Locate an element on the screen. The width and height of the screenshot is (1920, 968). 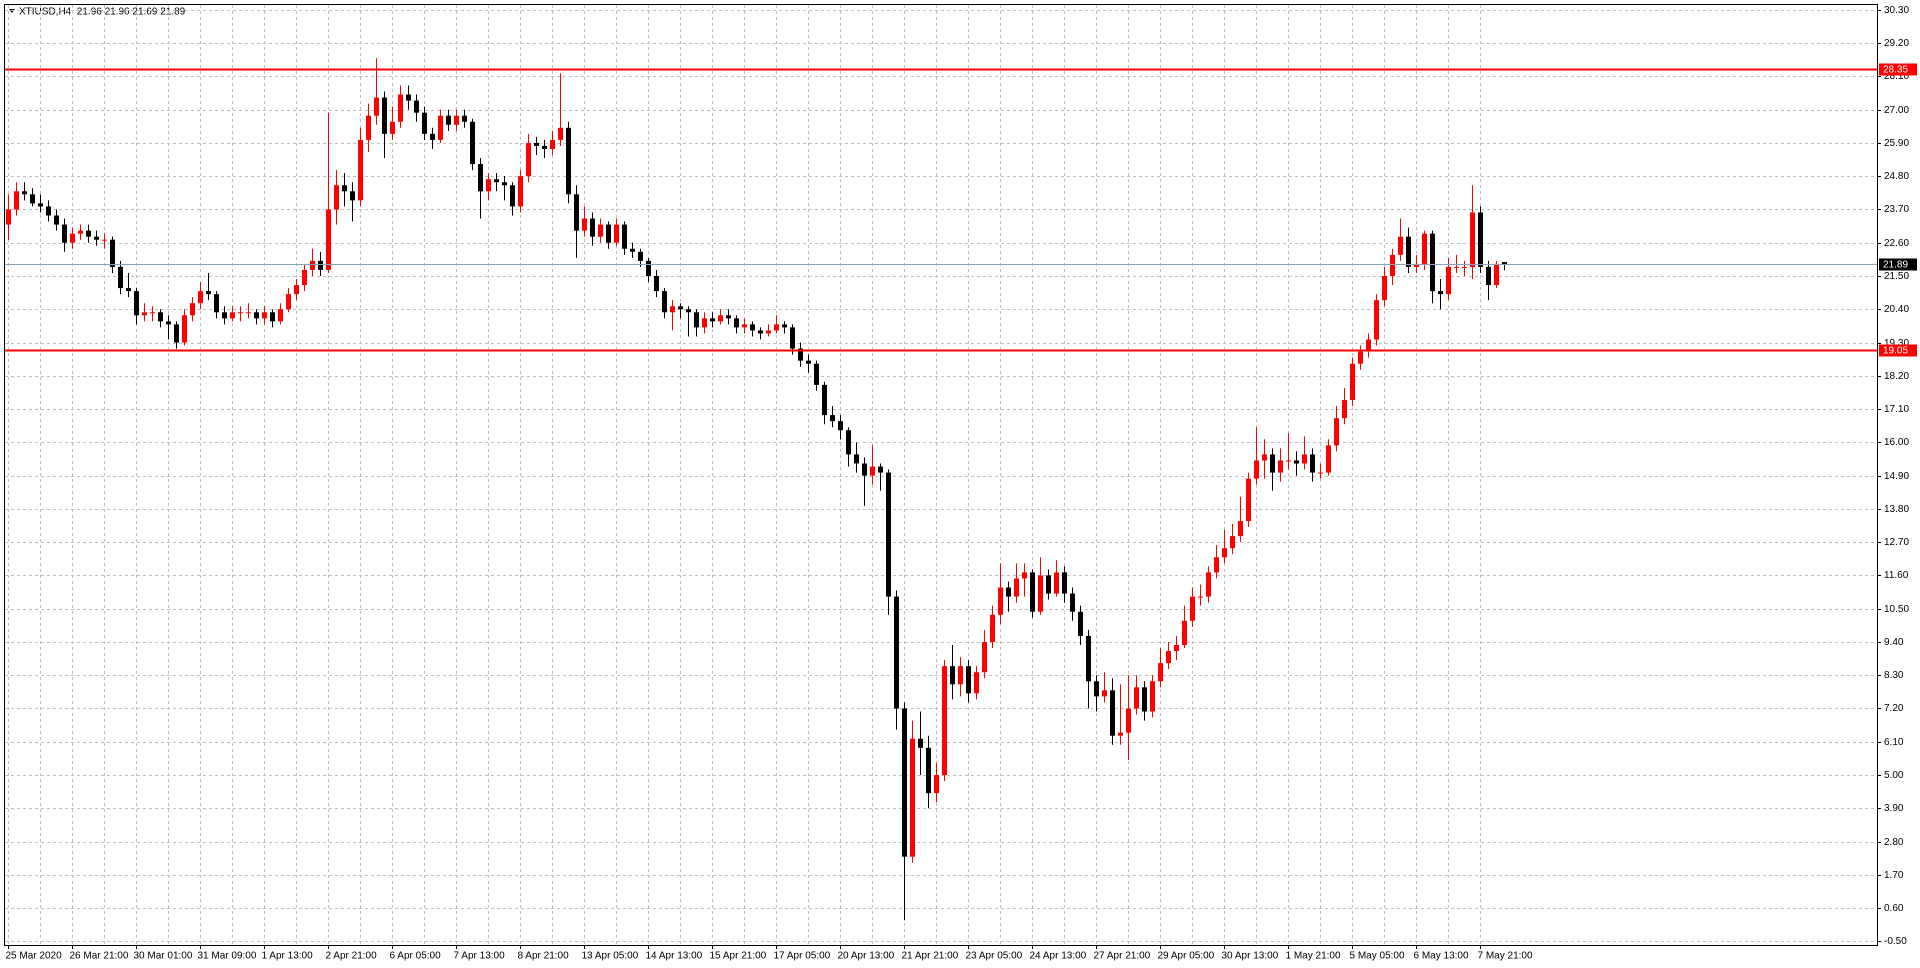
y-tick-label: 14.90 is located at coordinates (1896, 476).